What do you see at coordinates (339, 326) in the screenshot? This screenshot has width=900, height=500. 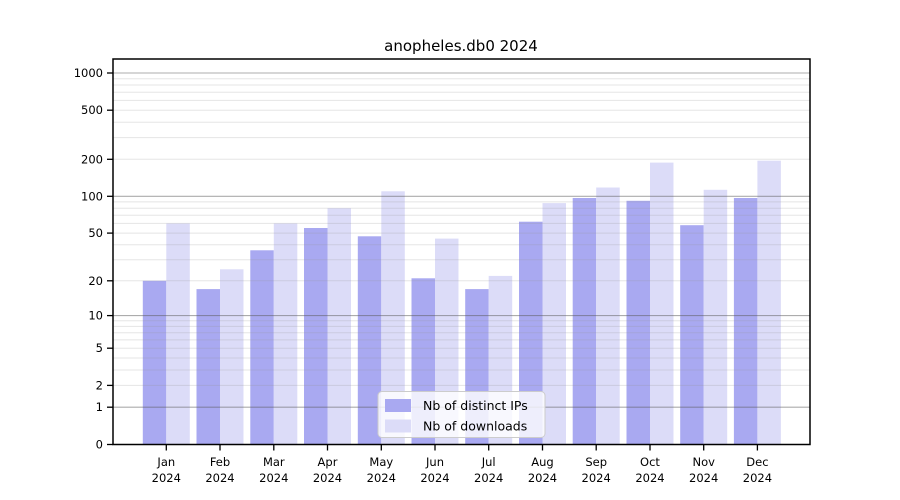 I see `bar-downloads-apr` at bounding box center [339, 326].